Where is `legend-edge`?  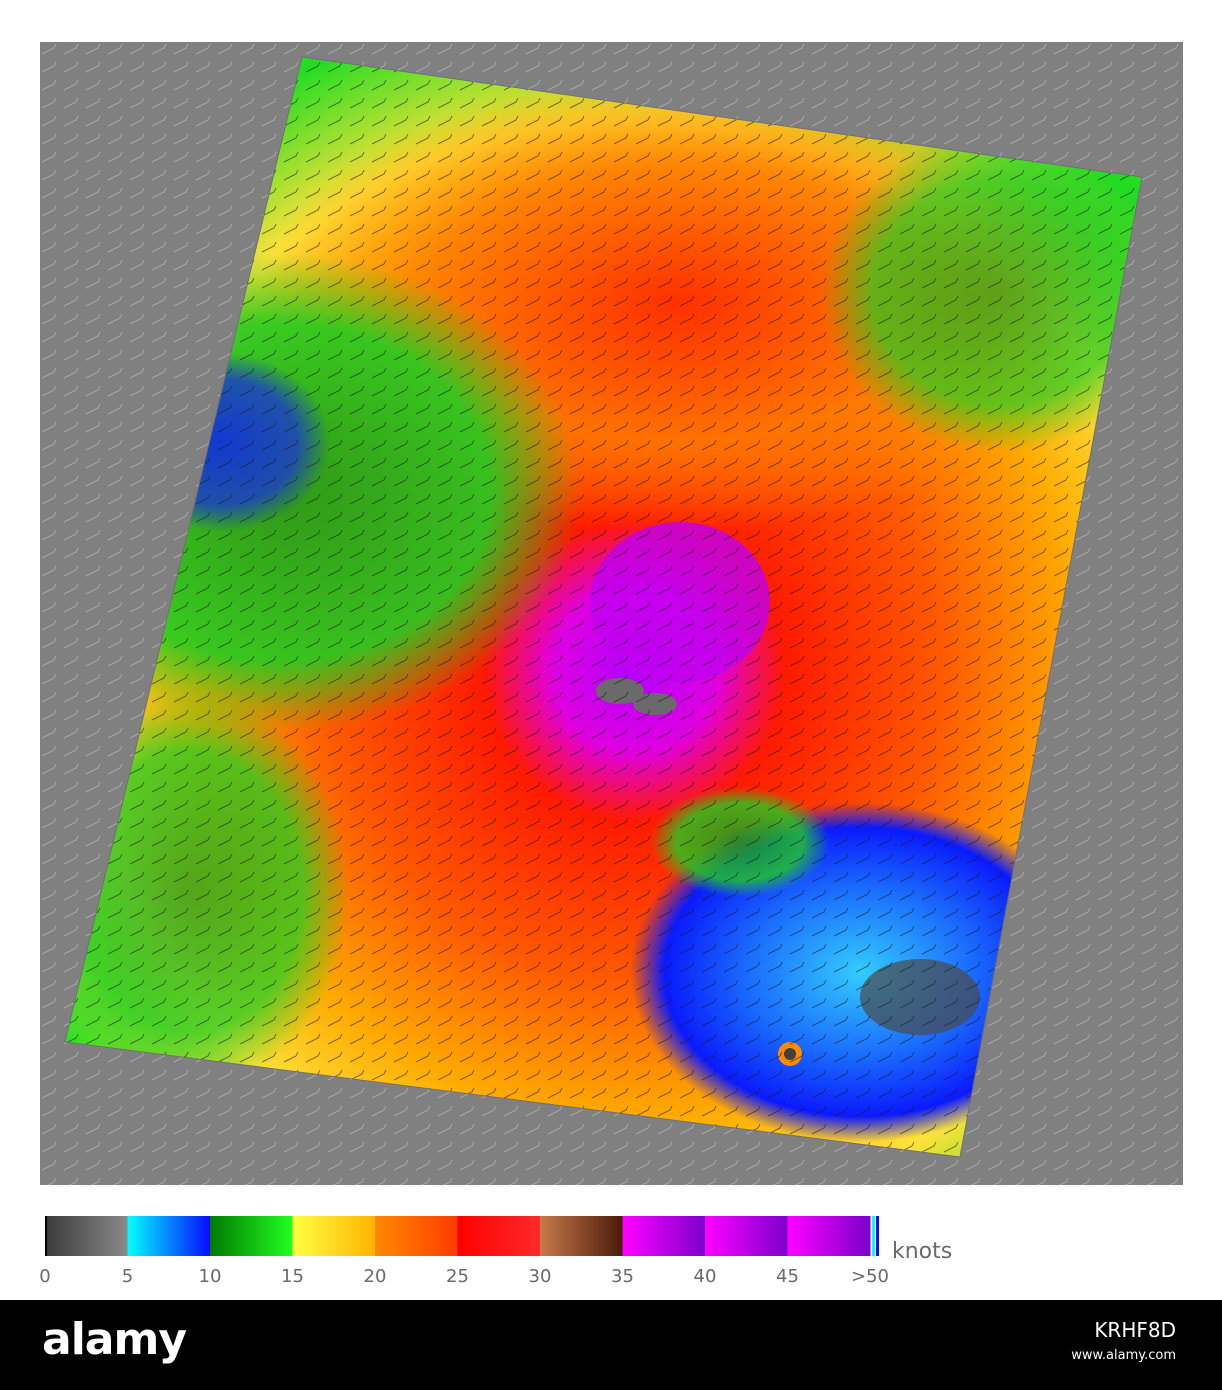
legend-edge is located at coordinates (46, 1236).